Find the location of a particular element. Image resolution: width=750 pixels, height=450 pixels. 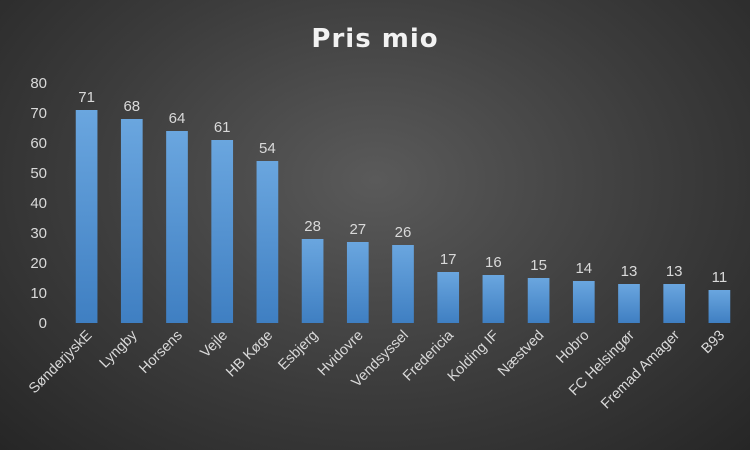

data-label: 26 is located at coordinates (403, 232).